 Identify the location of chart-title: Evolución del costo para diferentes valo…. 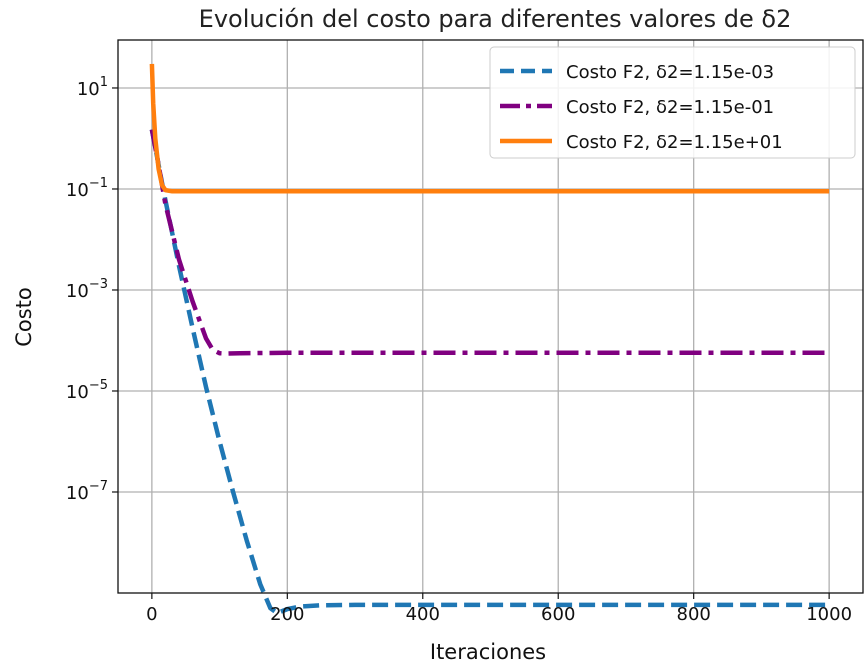
(495, 19).